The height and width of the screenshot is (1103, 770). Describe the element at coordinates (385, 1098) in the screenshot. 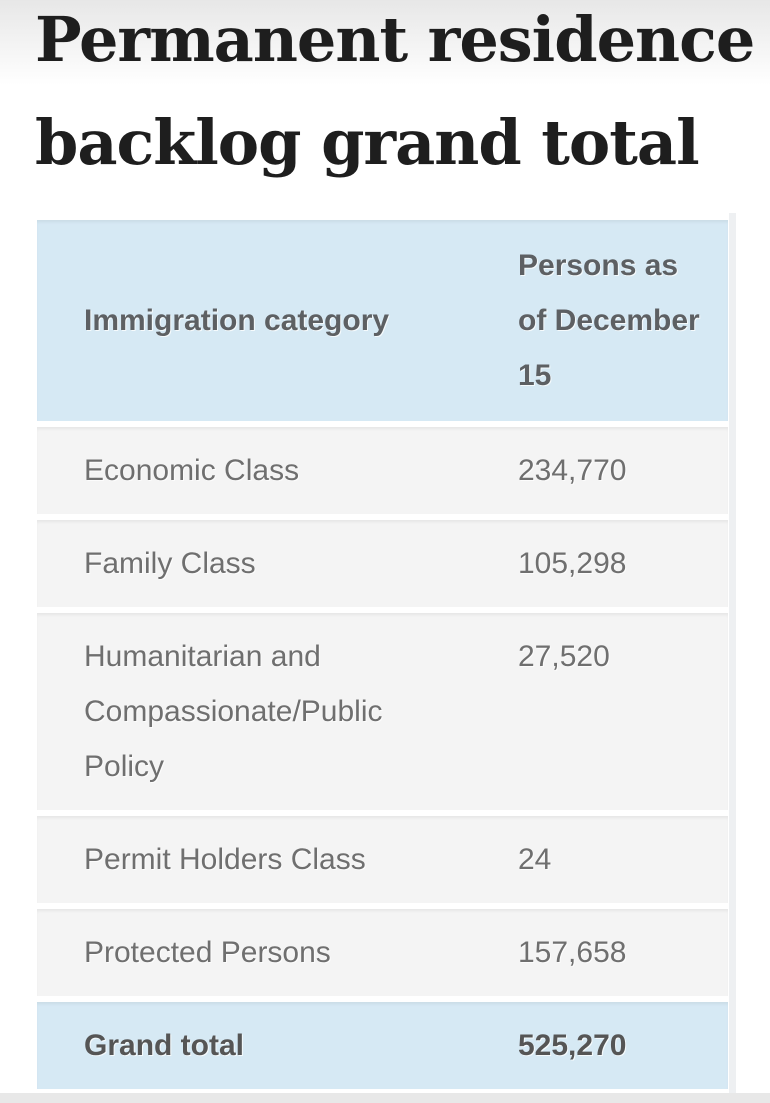

I see `bottom-edge-strip` at that location.